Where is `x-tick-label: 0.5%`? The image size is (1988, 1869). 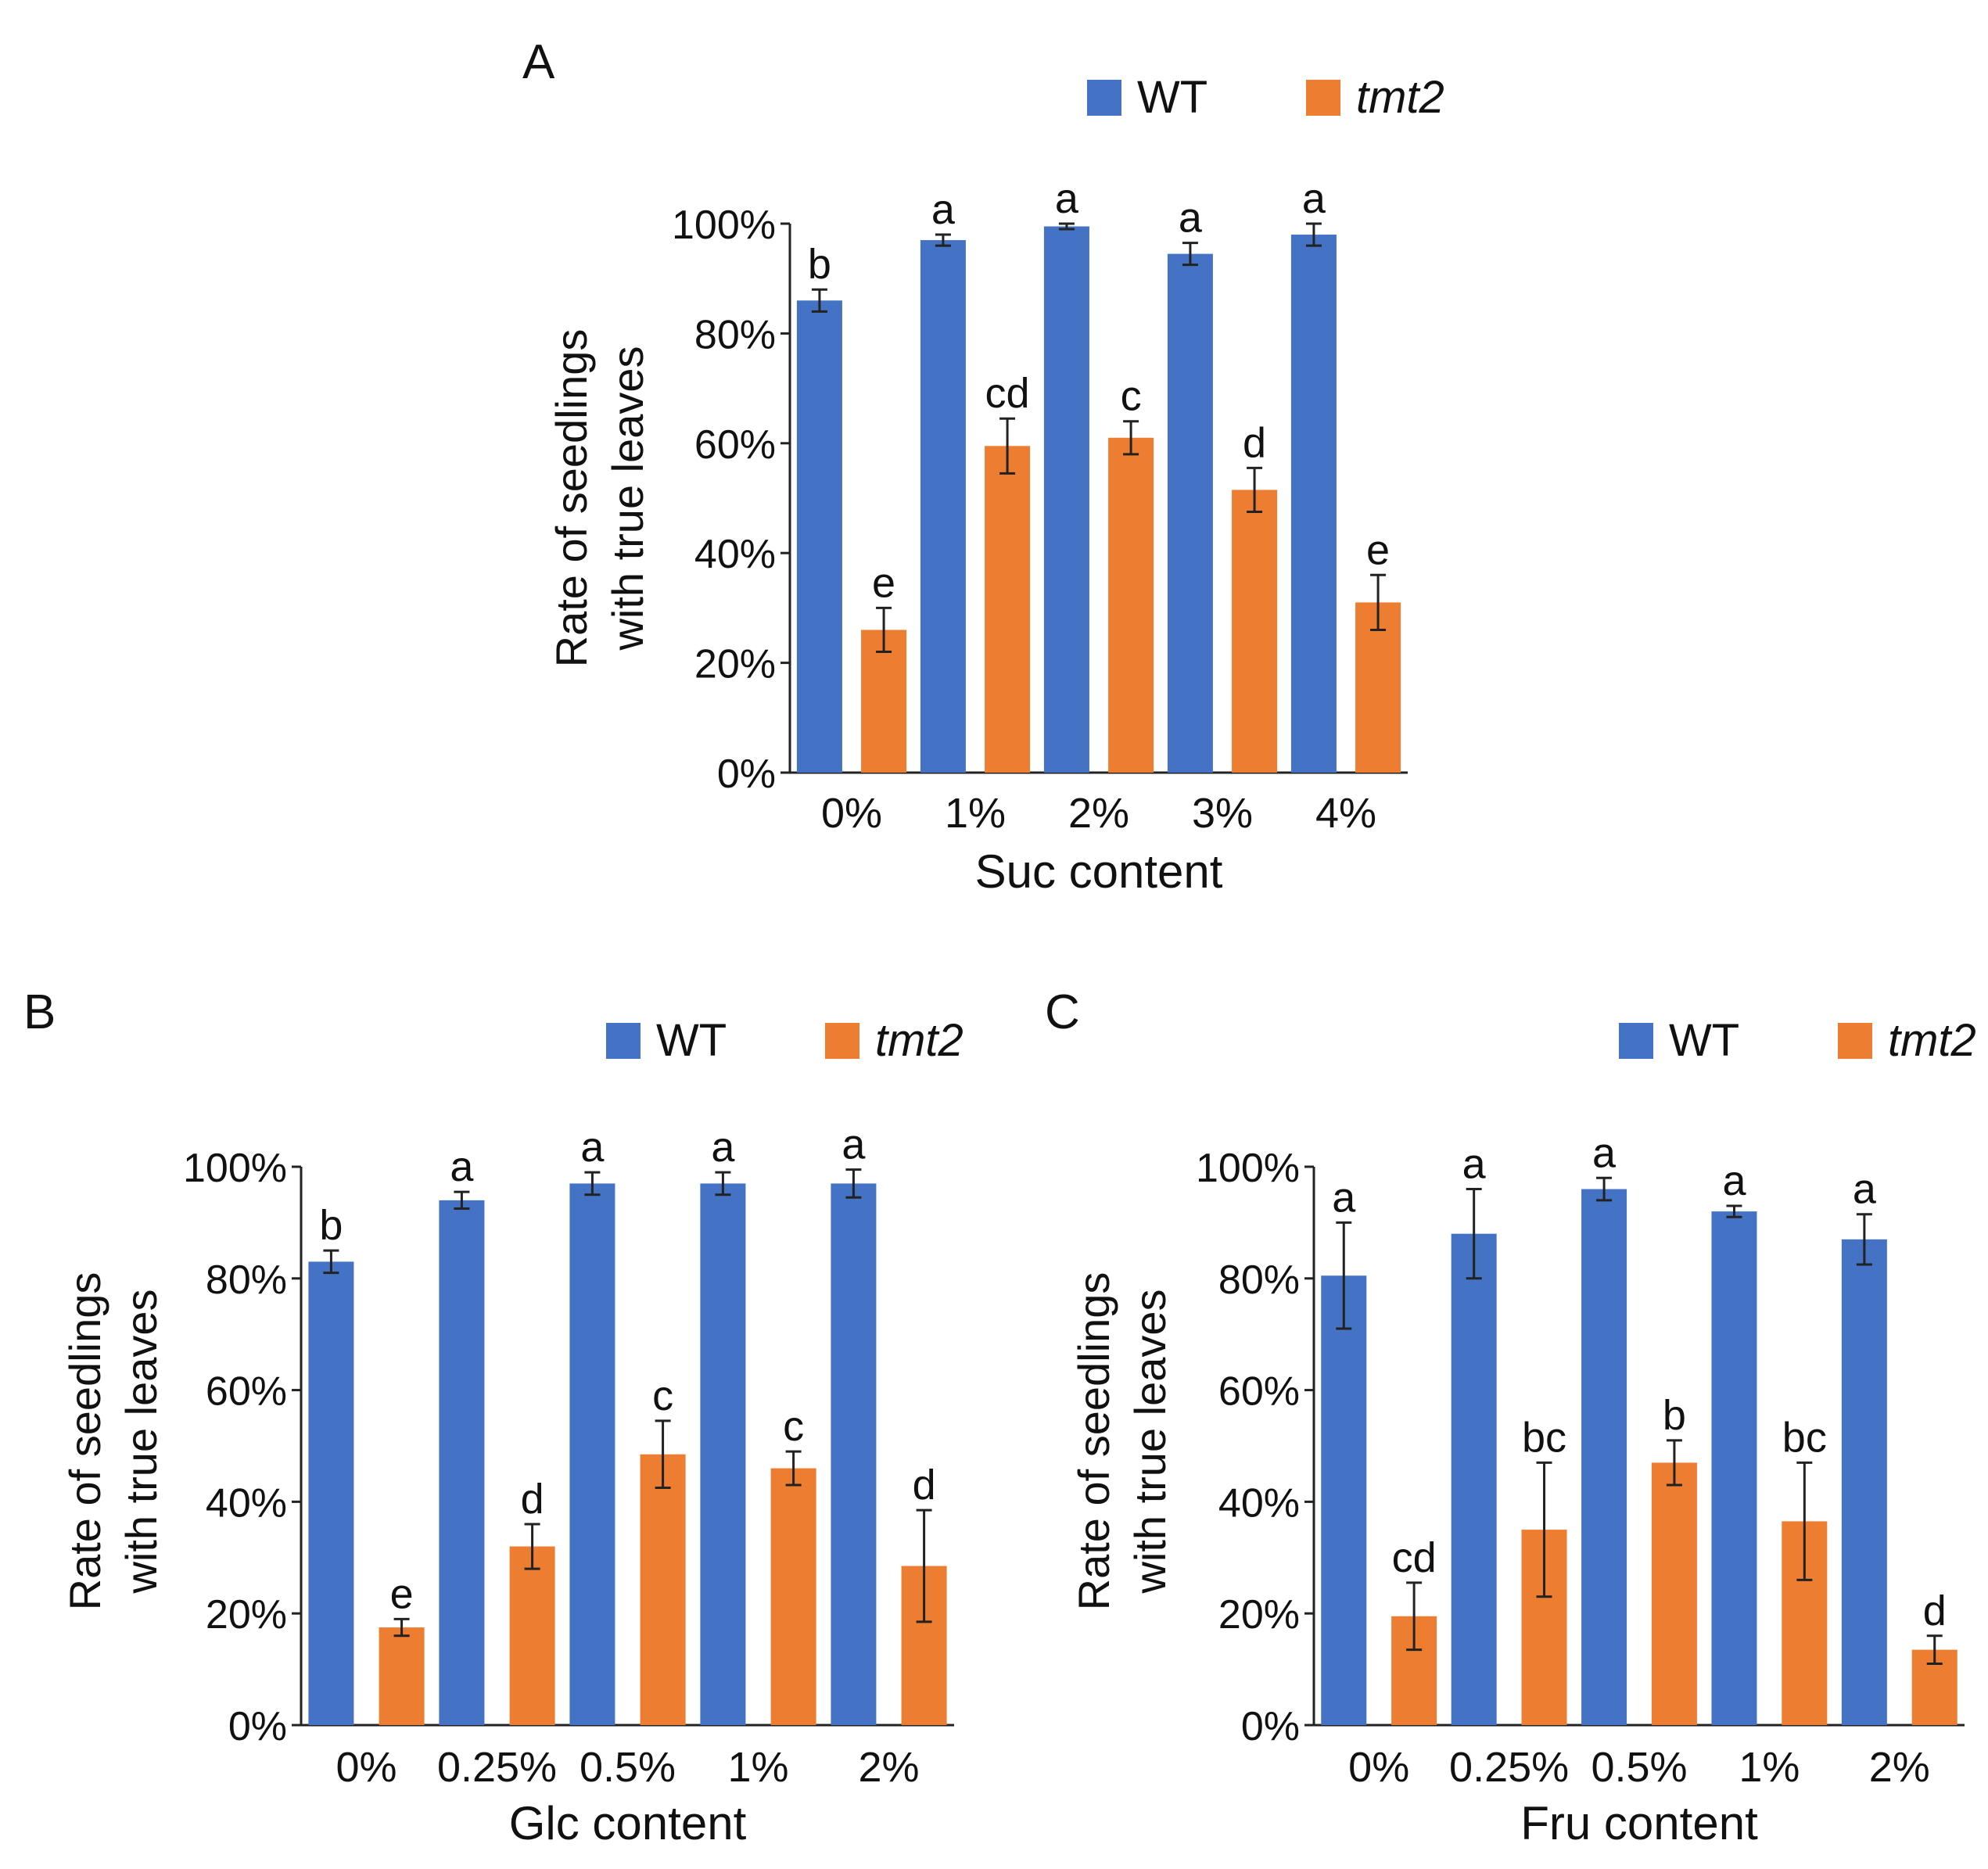 x-tick-label: 0.5% is located at coordinates (1639, 1768).